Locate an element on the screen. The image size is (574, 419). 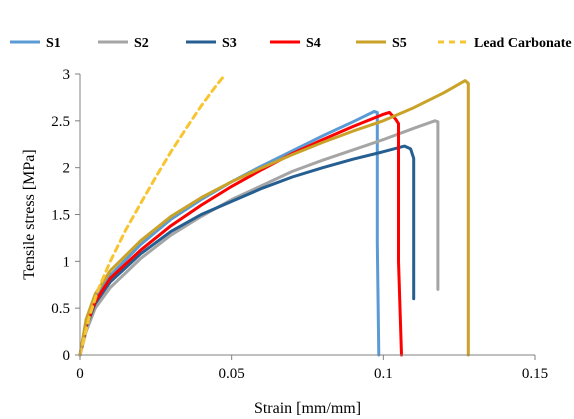
y-tick-label: 0.5 is located at coordinates (60, 309).